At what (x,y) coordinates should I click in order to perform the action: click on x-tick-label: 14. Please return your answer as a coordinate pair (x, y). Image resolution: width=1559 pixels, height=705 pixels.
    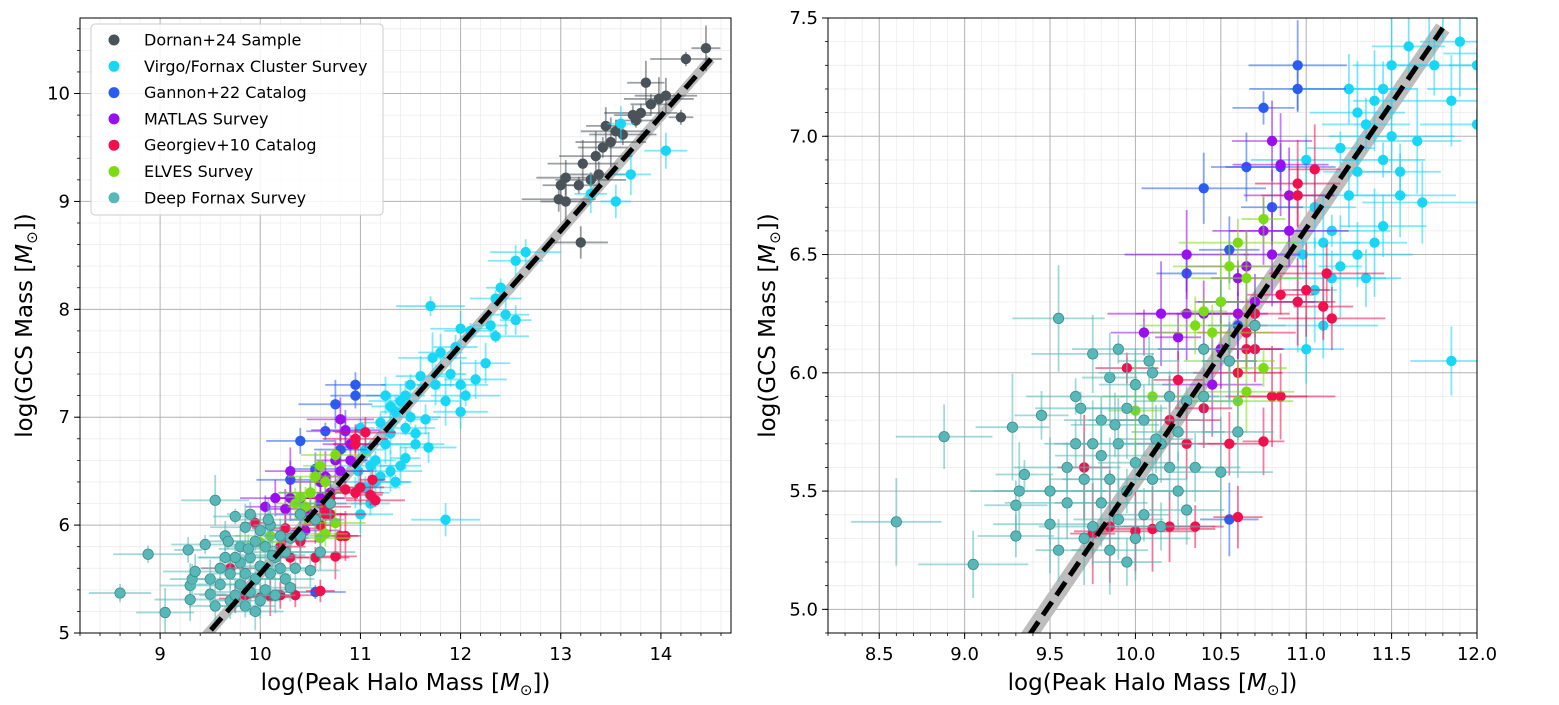
    Looking at the image, I should click on (660, 654).